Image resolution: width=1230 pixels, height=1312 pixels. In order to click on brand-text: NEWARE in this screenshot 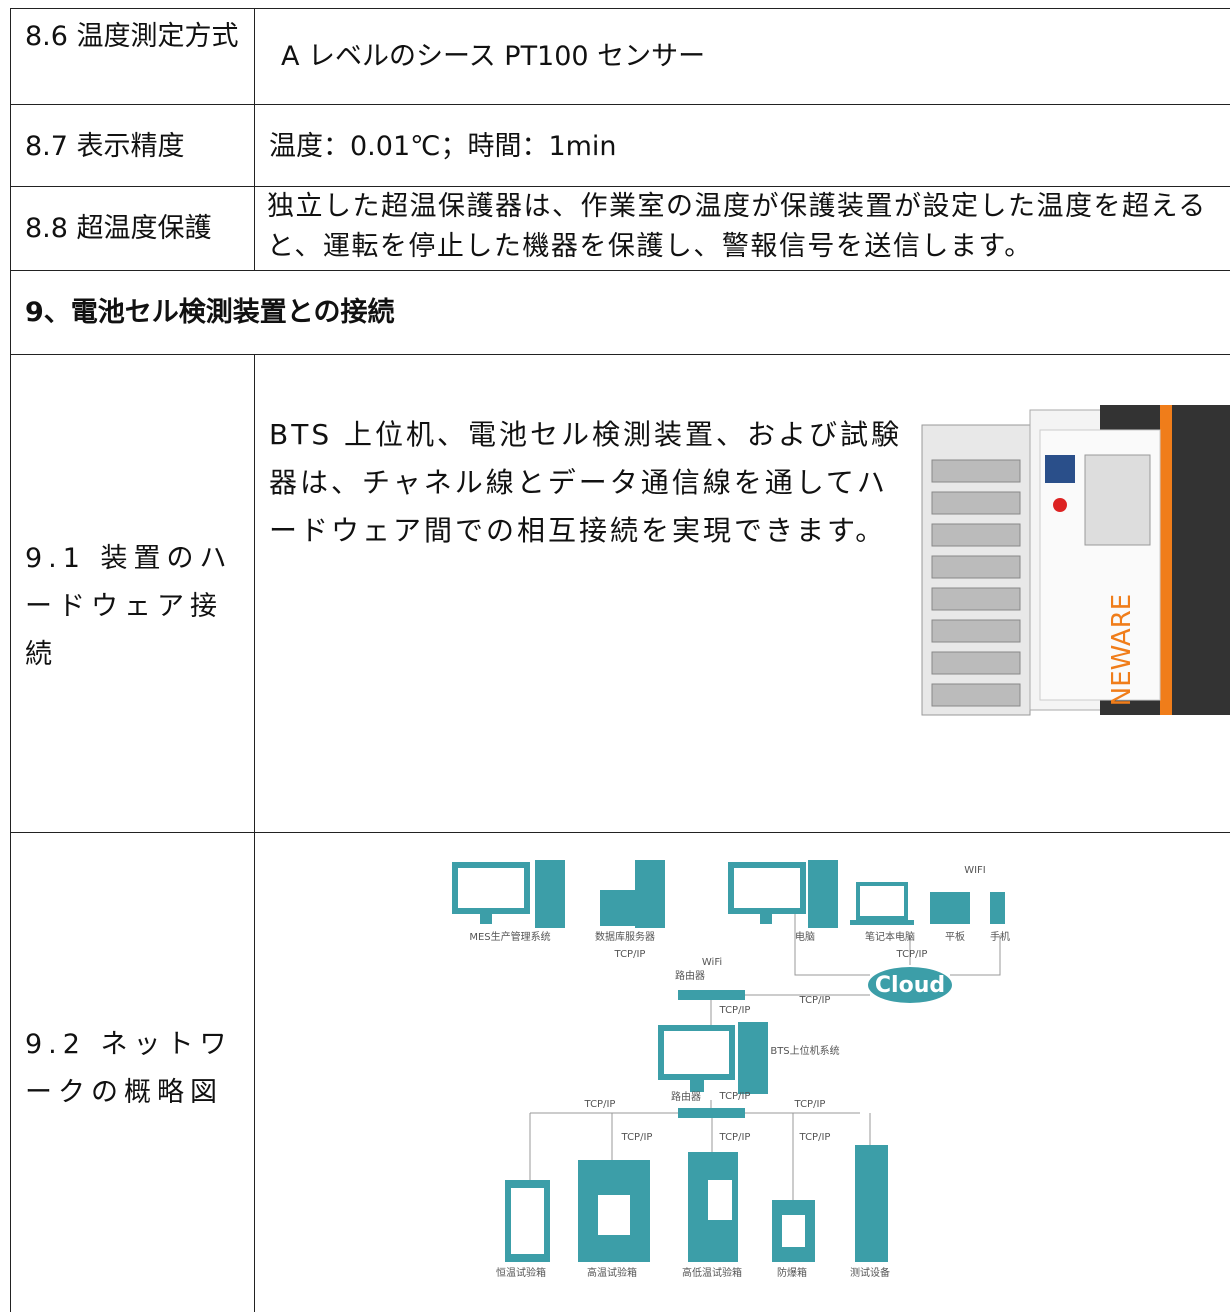, I will do `click(1122, 650)`.